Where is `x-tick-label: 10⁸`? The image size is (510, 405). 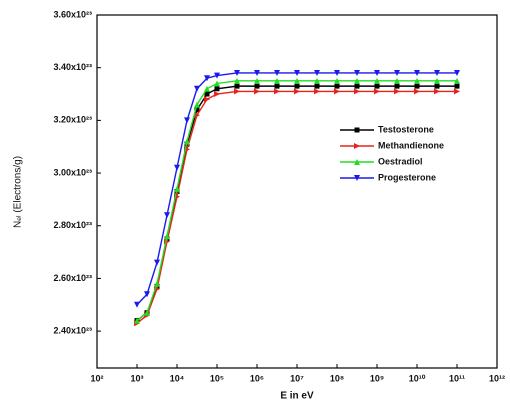
x-tick-label: 10⁸ is located at coordinates (337, 378).